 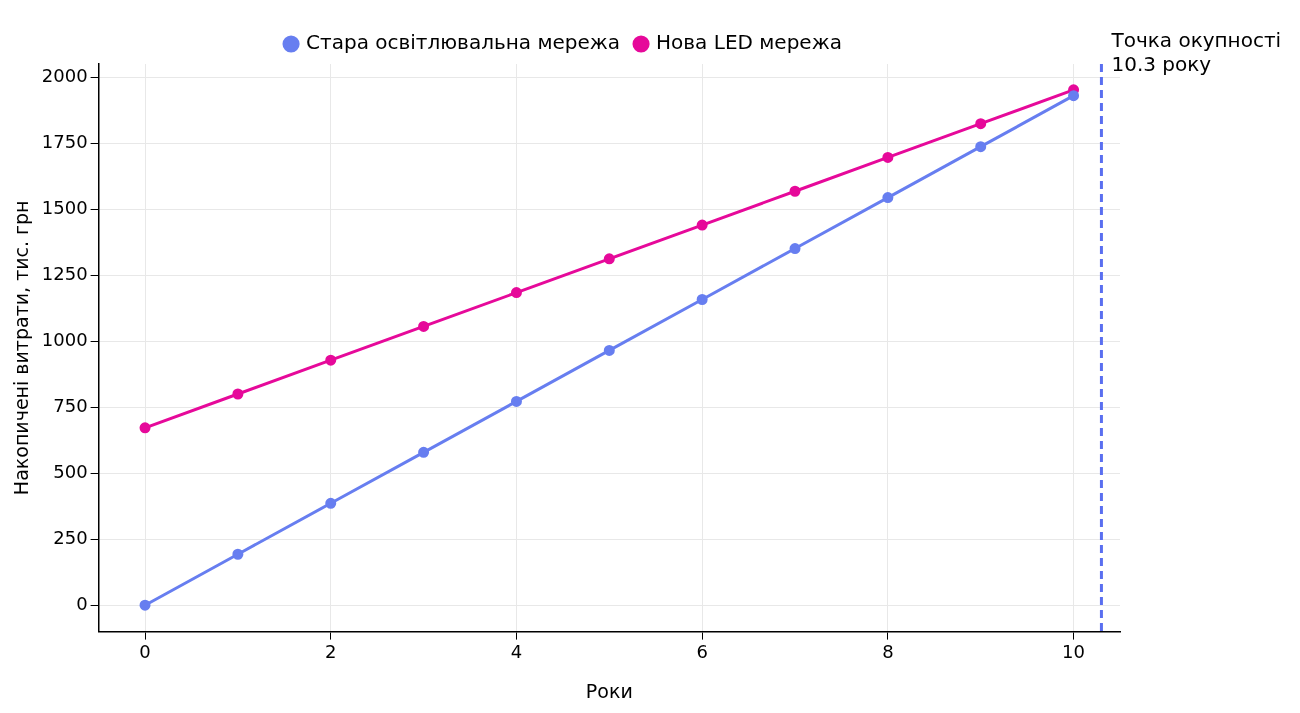 I want to click on y-tick-label: 250, so click(x=70, y=537).